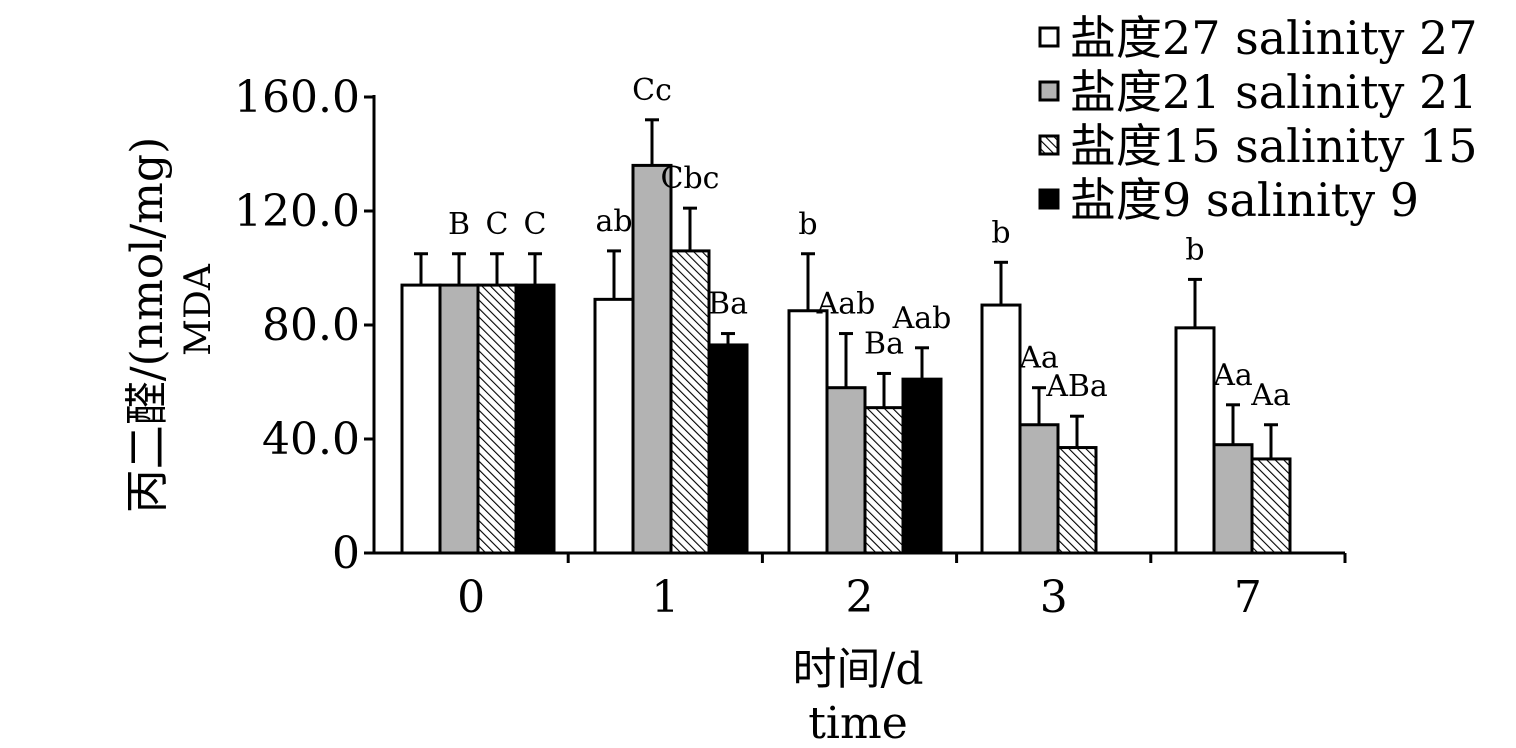  What do you see at coordinates (1054, 597) in the screenshot?
I see `x-tick-label: 3` at bounding box center [1054, 597].